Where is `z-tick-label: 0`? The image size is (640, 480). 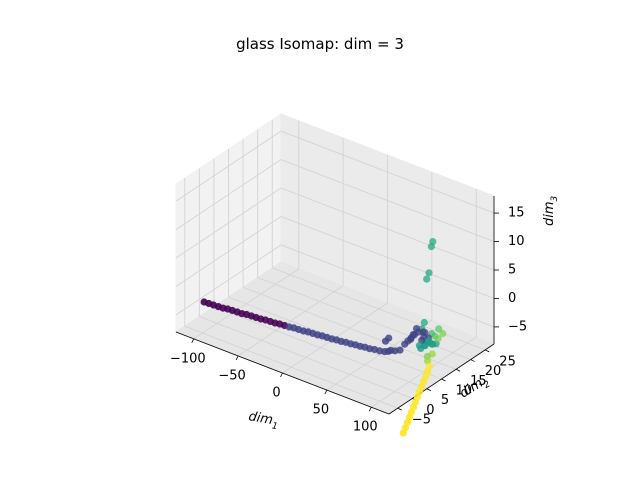
z-tick-label: 0 is located at coordinates (512, 298).